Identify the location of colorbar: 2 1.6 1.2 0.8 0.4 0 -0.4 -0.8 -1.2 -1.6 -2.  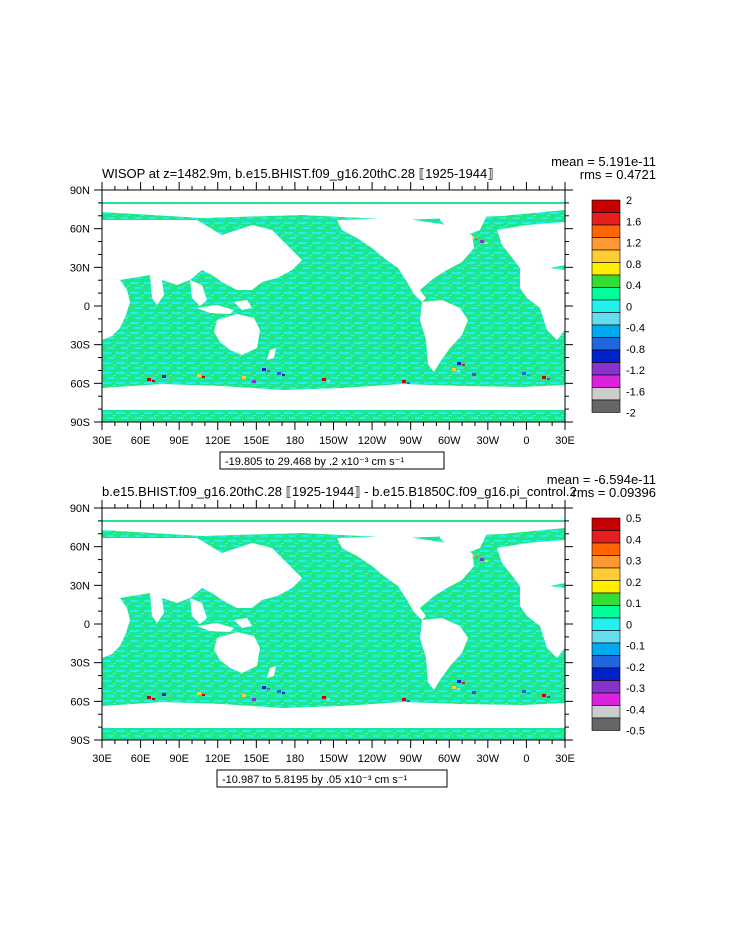
(618, 307).